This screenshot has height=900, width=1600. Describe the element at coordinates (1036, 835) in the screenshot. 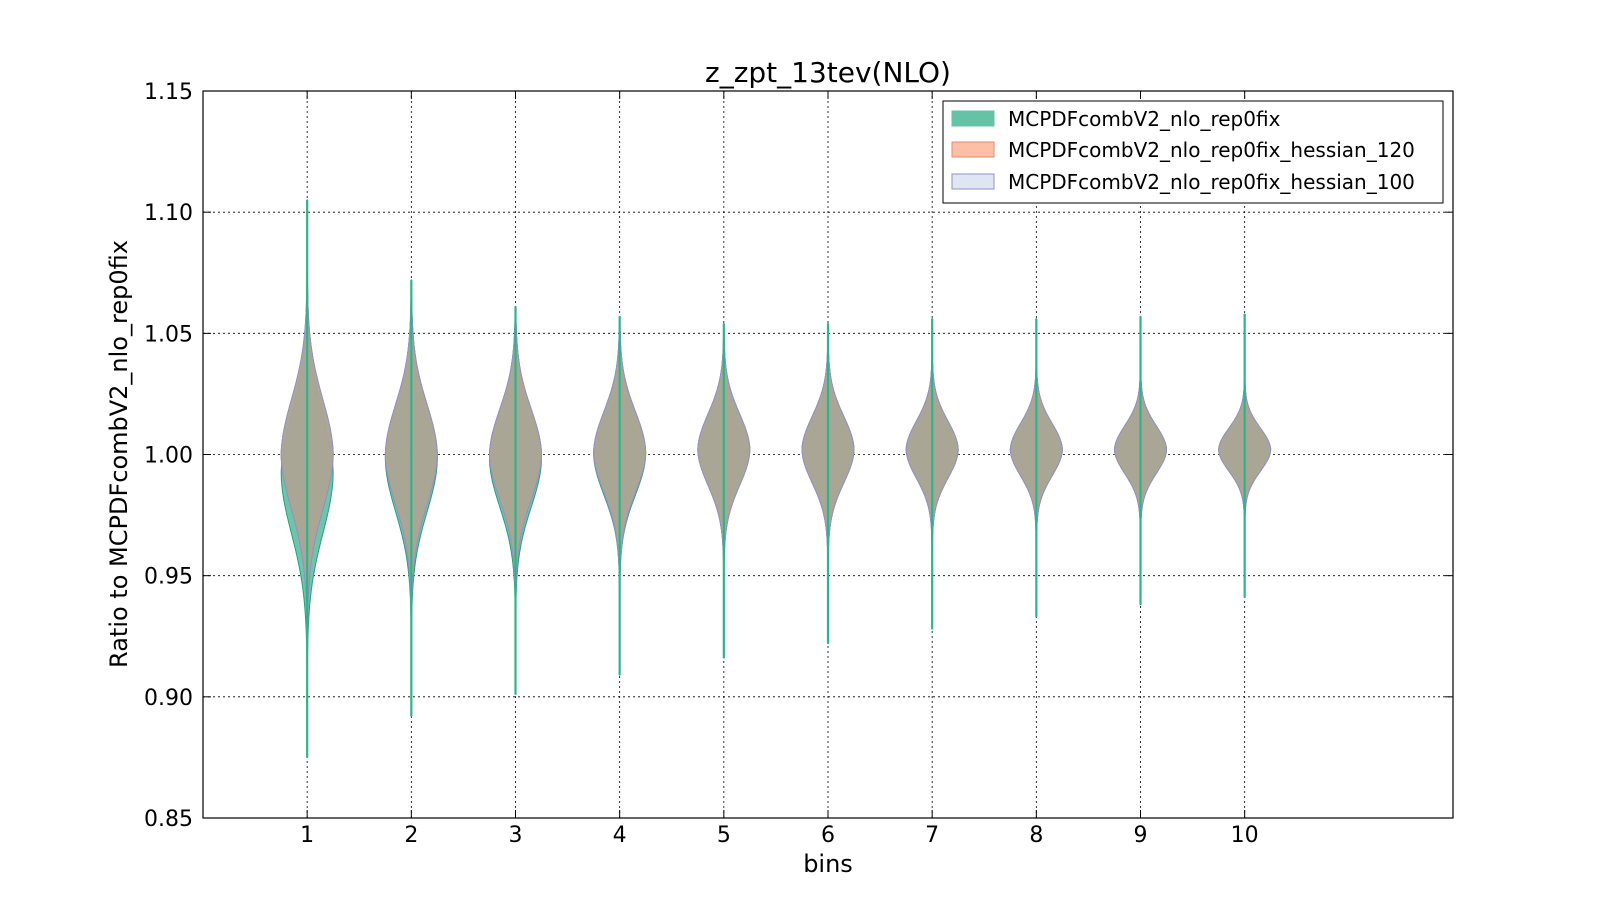

I see `x-tick-label: 8` at that location.